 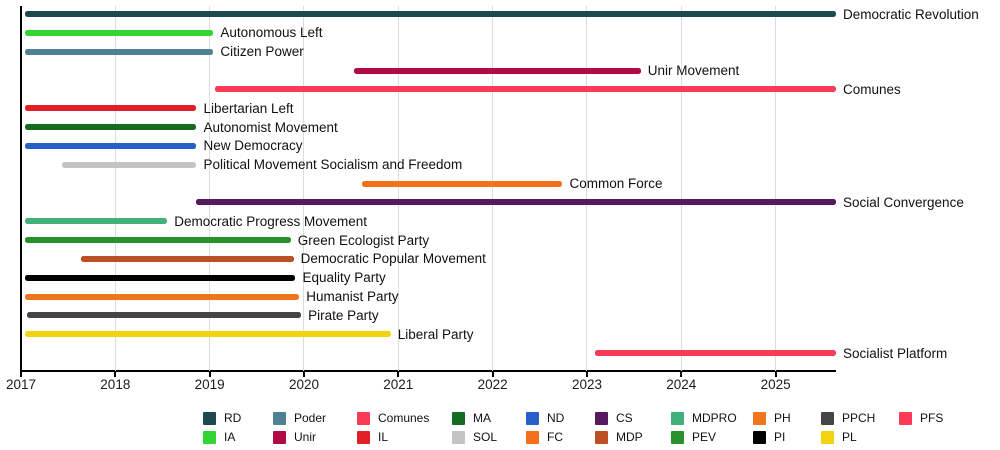 I want to click on legend-label-PL: PL, so click(x=849, y=437).